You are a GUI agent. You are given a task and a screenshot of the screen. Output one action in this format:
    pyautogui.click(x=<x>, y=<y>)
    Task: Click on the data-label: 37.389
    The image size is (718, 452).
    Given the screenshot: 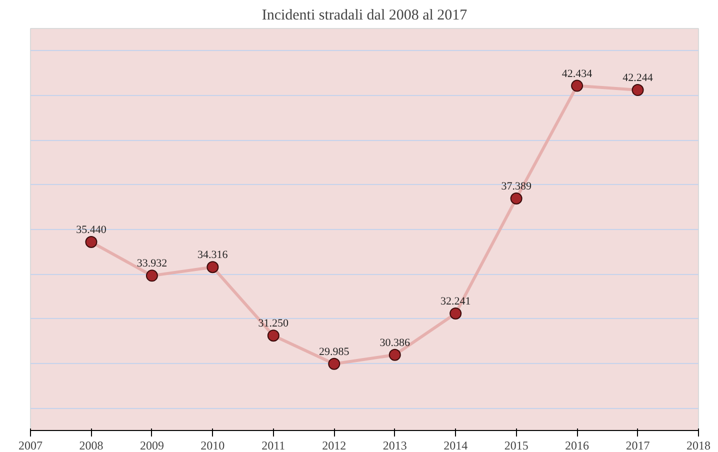 What is the action you would take?
    pyautogui.click(x=516, y=186)
    